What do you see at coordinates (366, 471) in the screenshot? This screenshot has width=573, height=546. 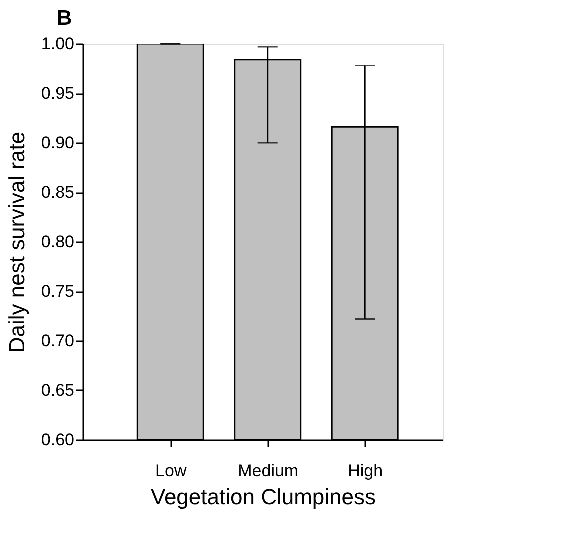 I see `x-tick-label: High` at bounding box center [366, 471].